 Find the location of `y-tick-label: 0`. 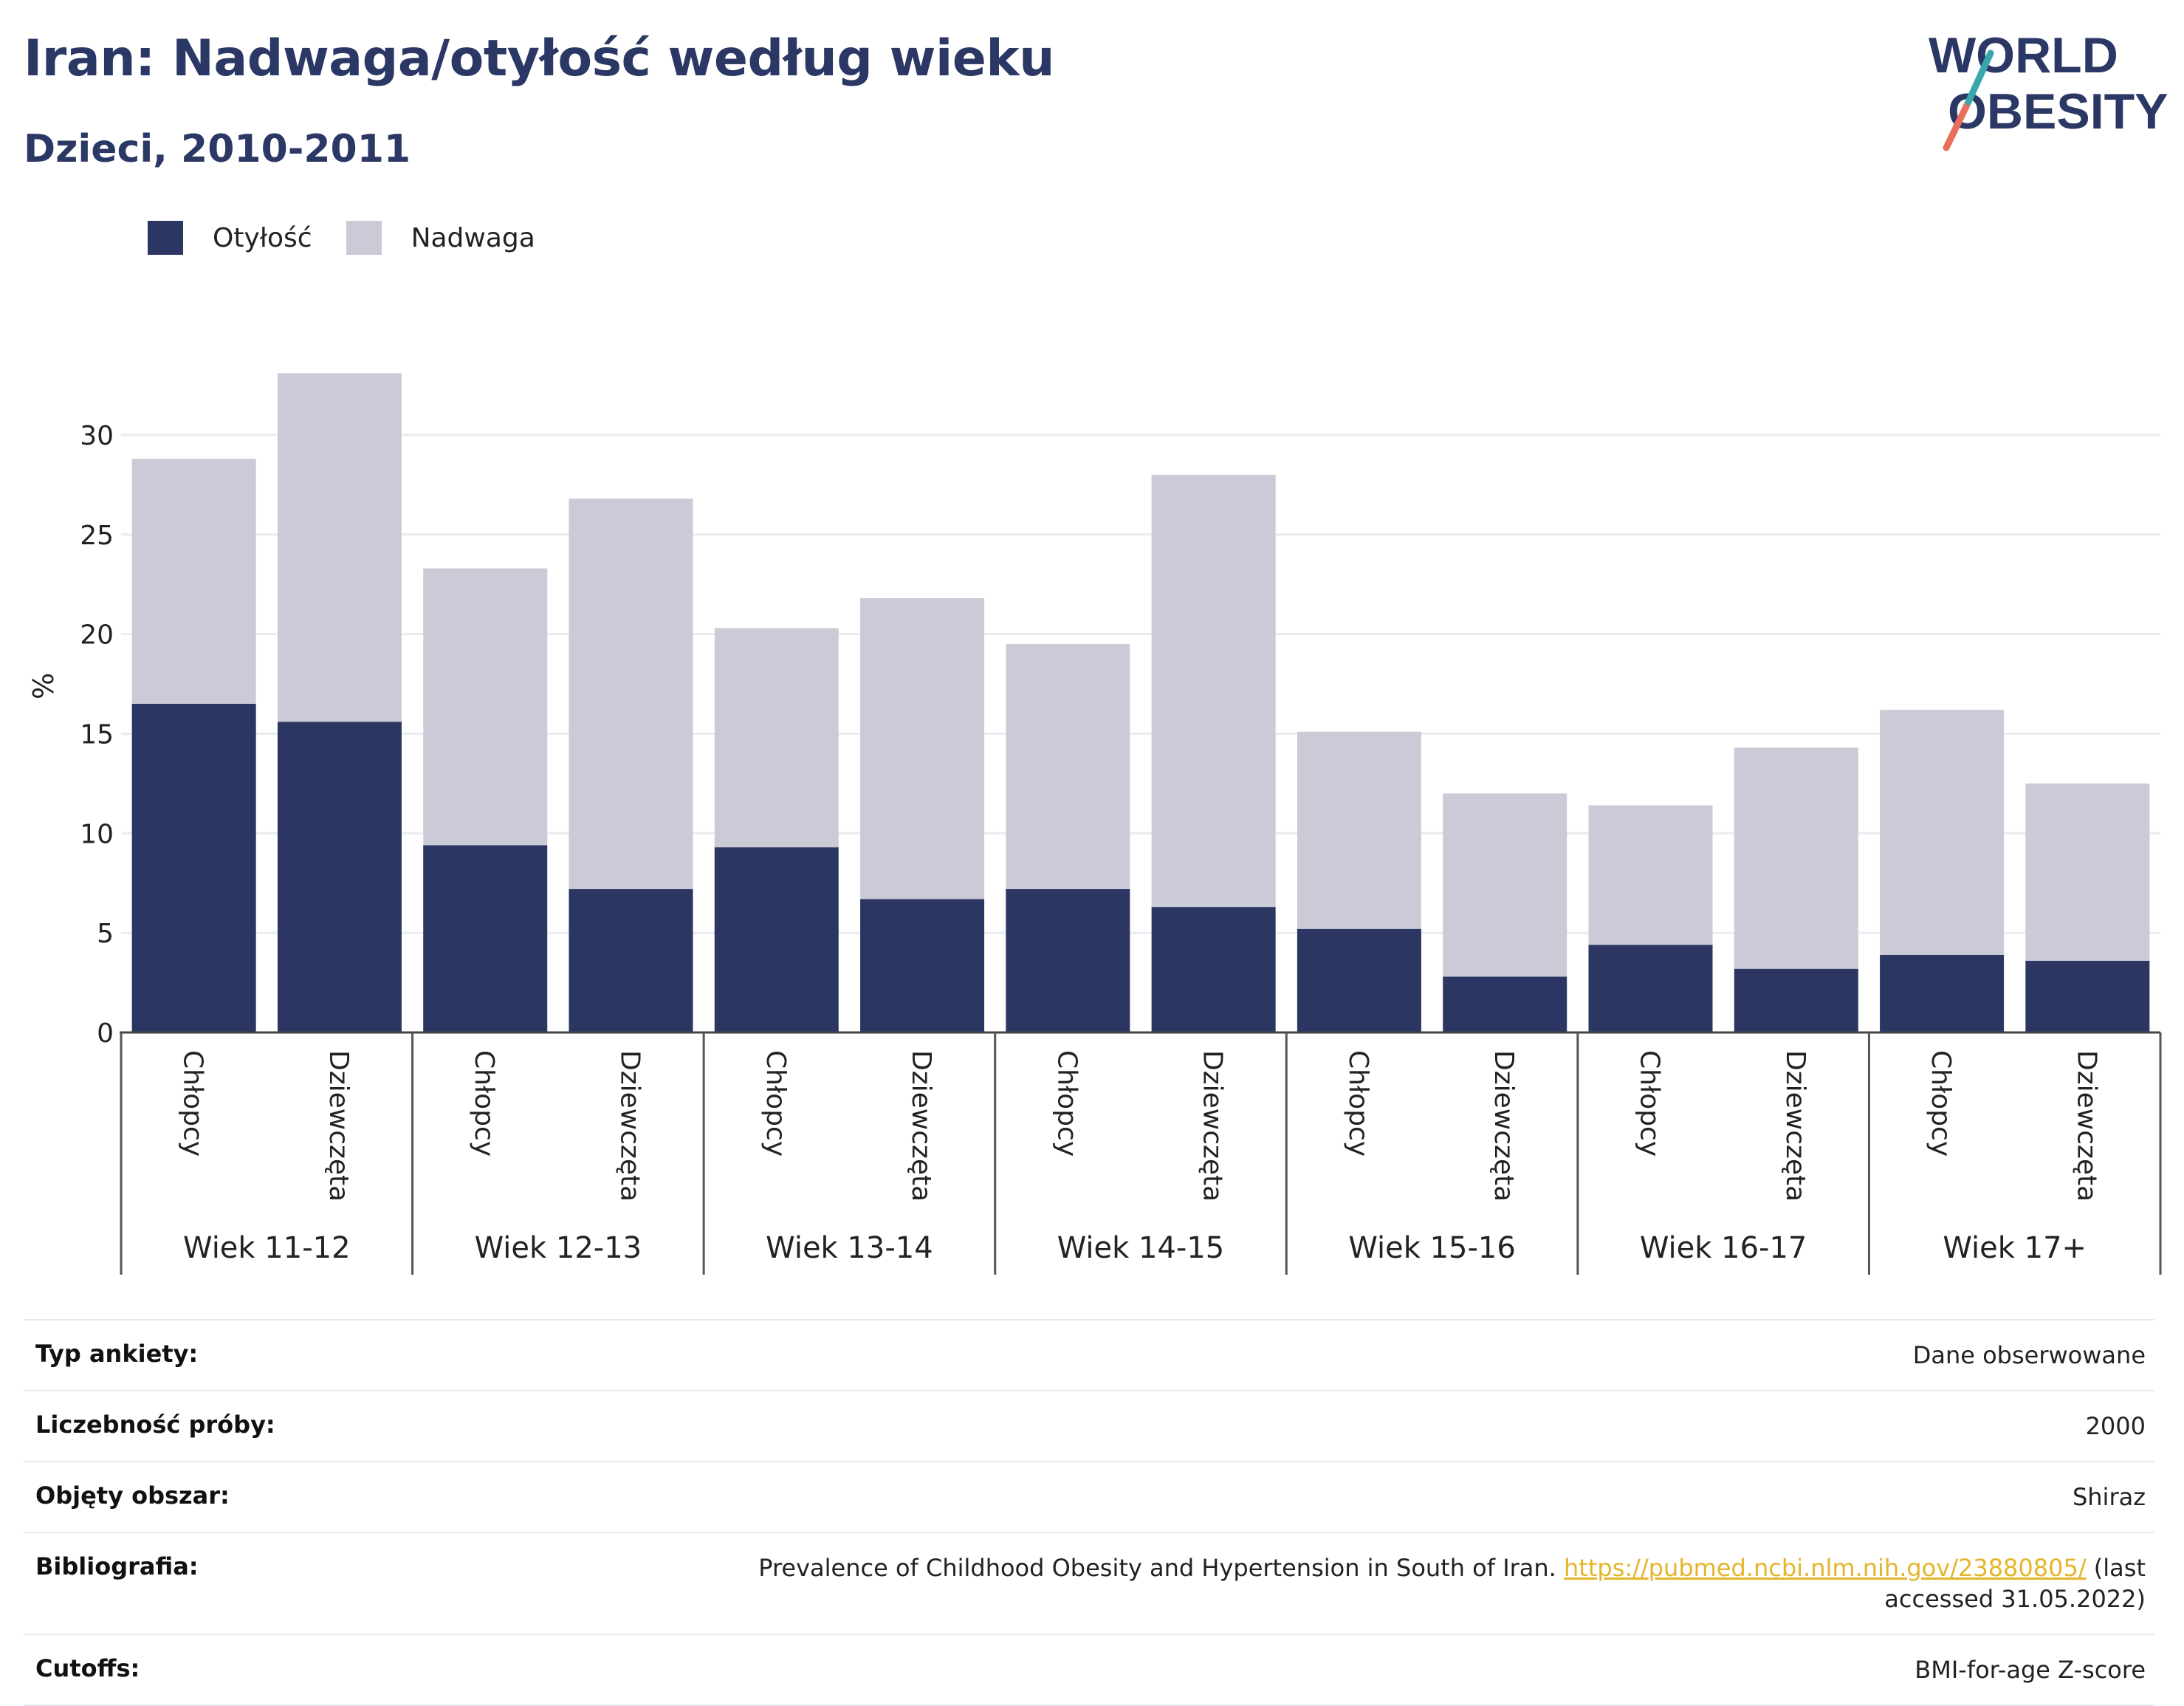

y-tick-label: 0 is located at coordinates (105, 1033).